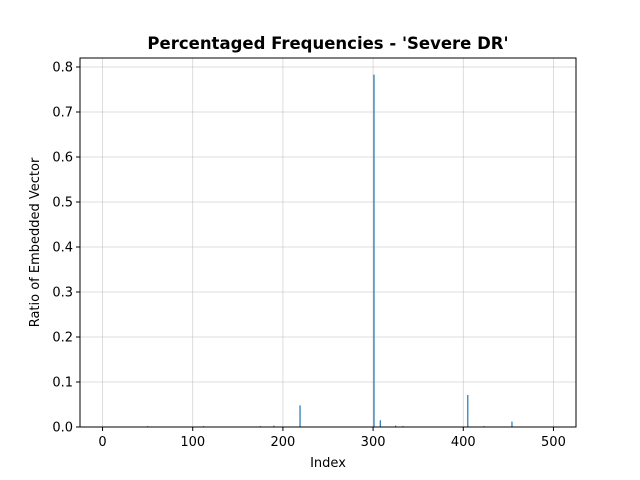  I want to click on x-tick-label: 0, so click(102, 442).